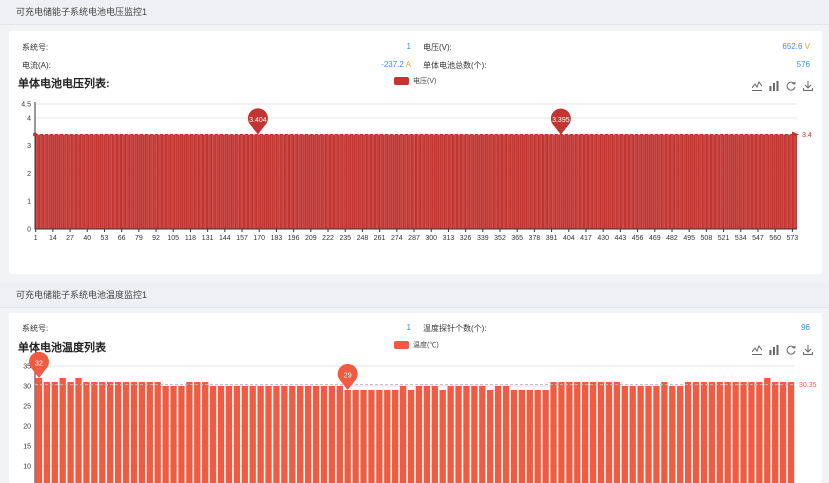  What do you see at coordinates (347, 376) in the screenshot?
I see `marker-pin` at bounding box center [347, 376].